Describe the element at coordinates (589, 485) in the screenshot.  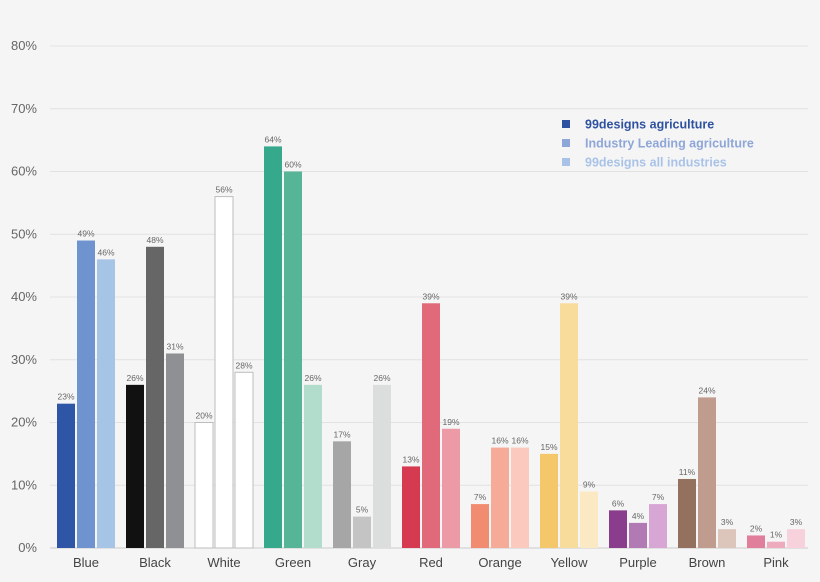
I see `data-label: 9%` at that location.